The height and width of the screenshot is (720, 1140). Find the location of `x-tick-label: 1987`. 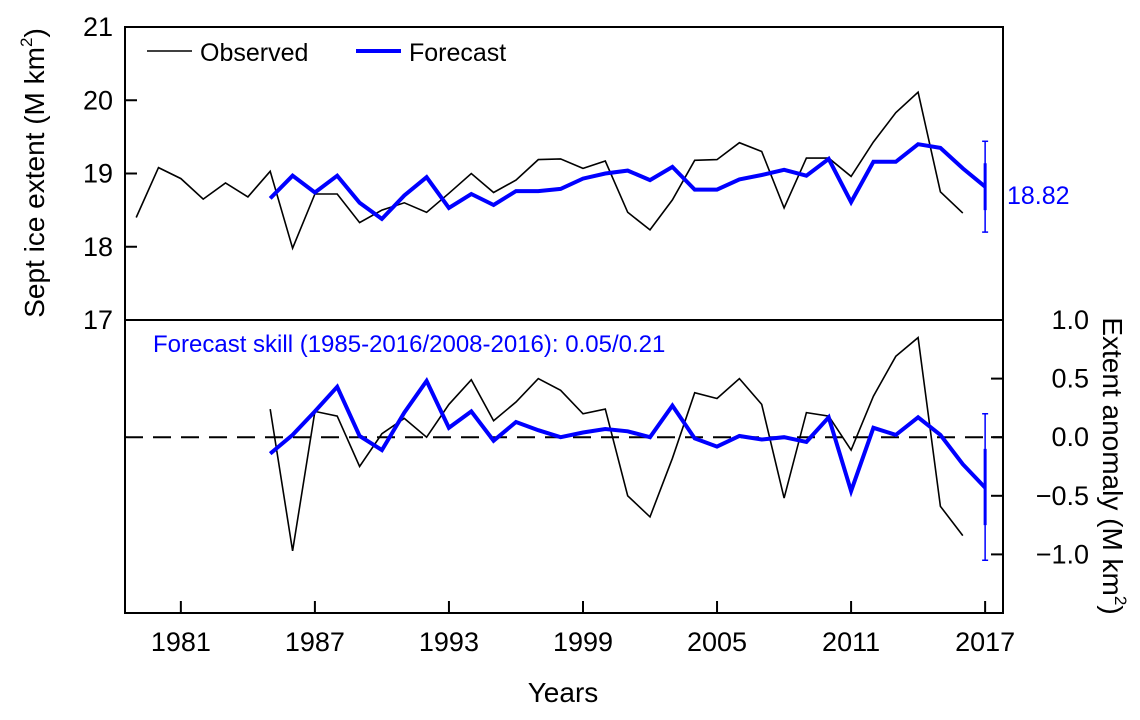

x-tick-label: 1987 is located at coordinates (315, 642).